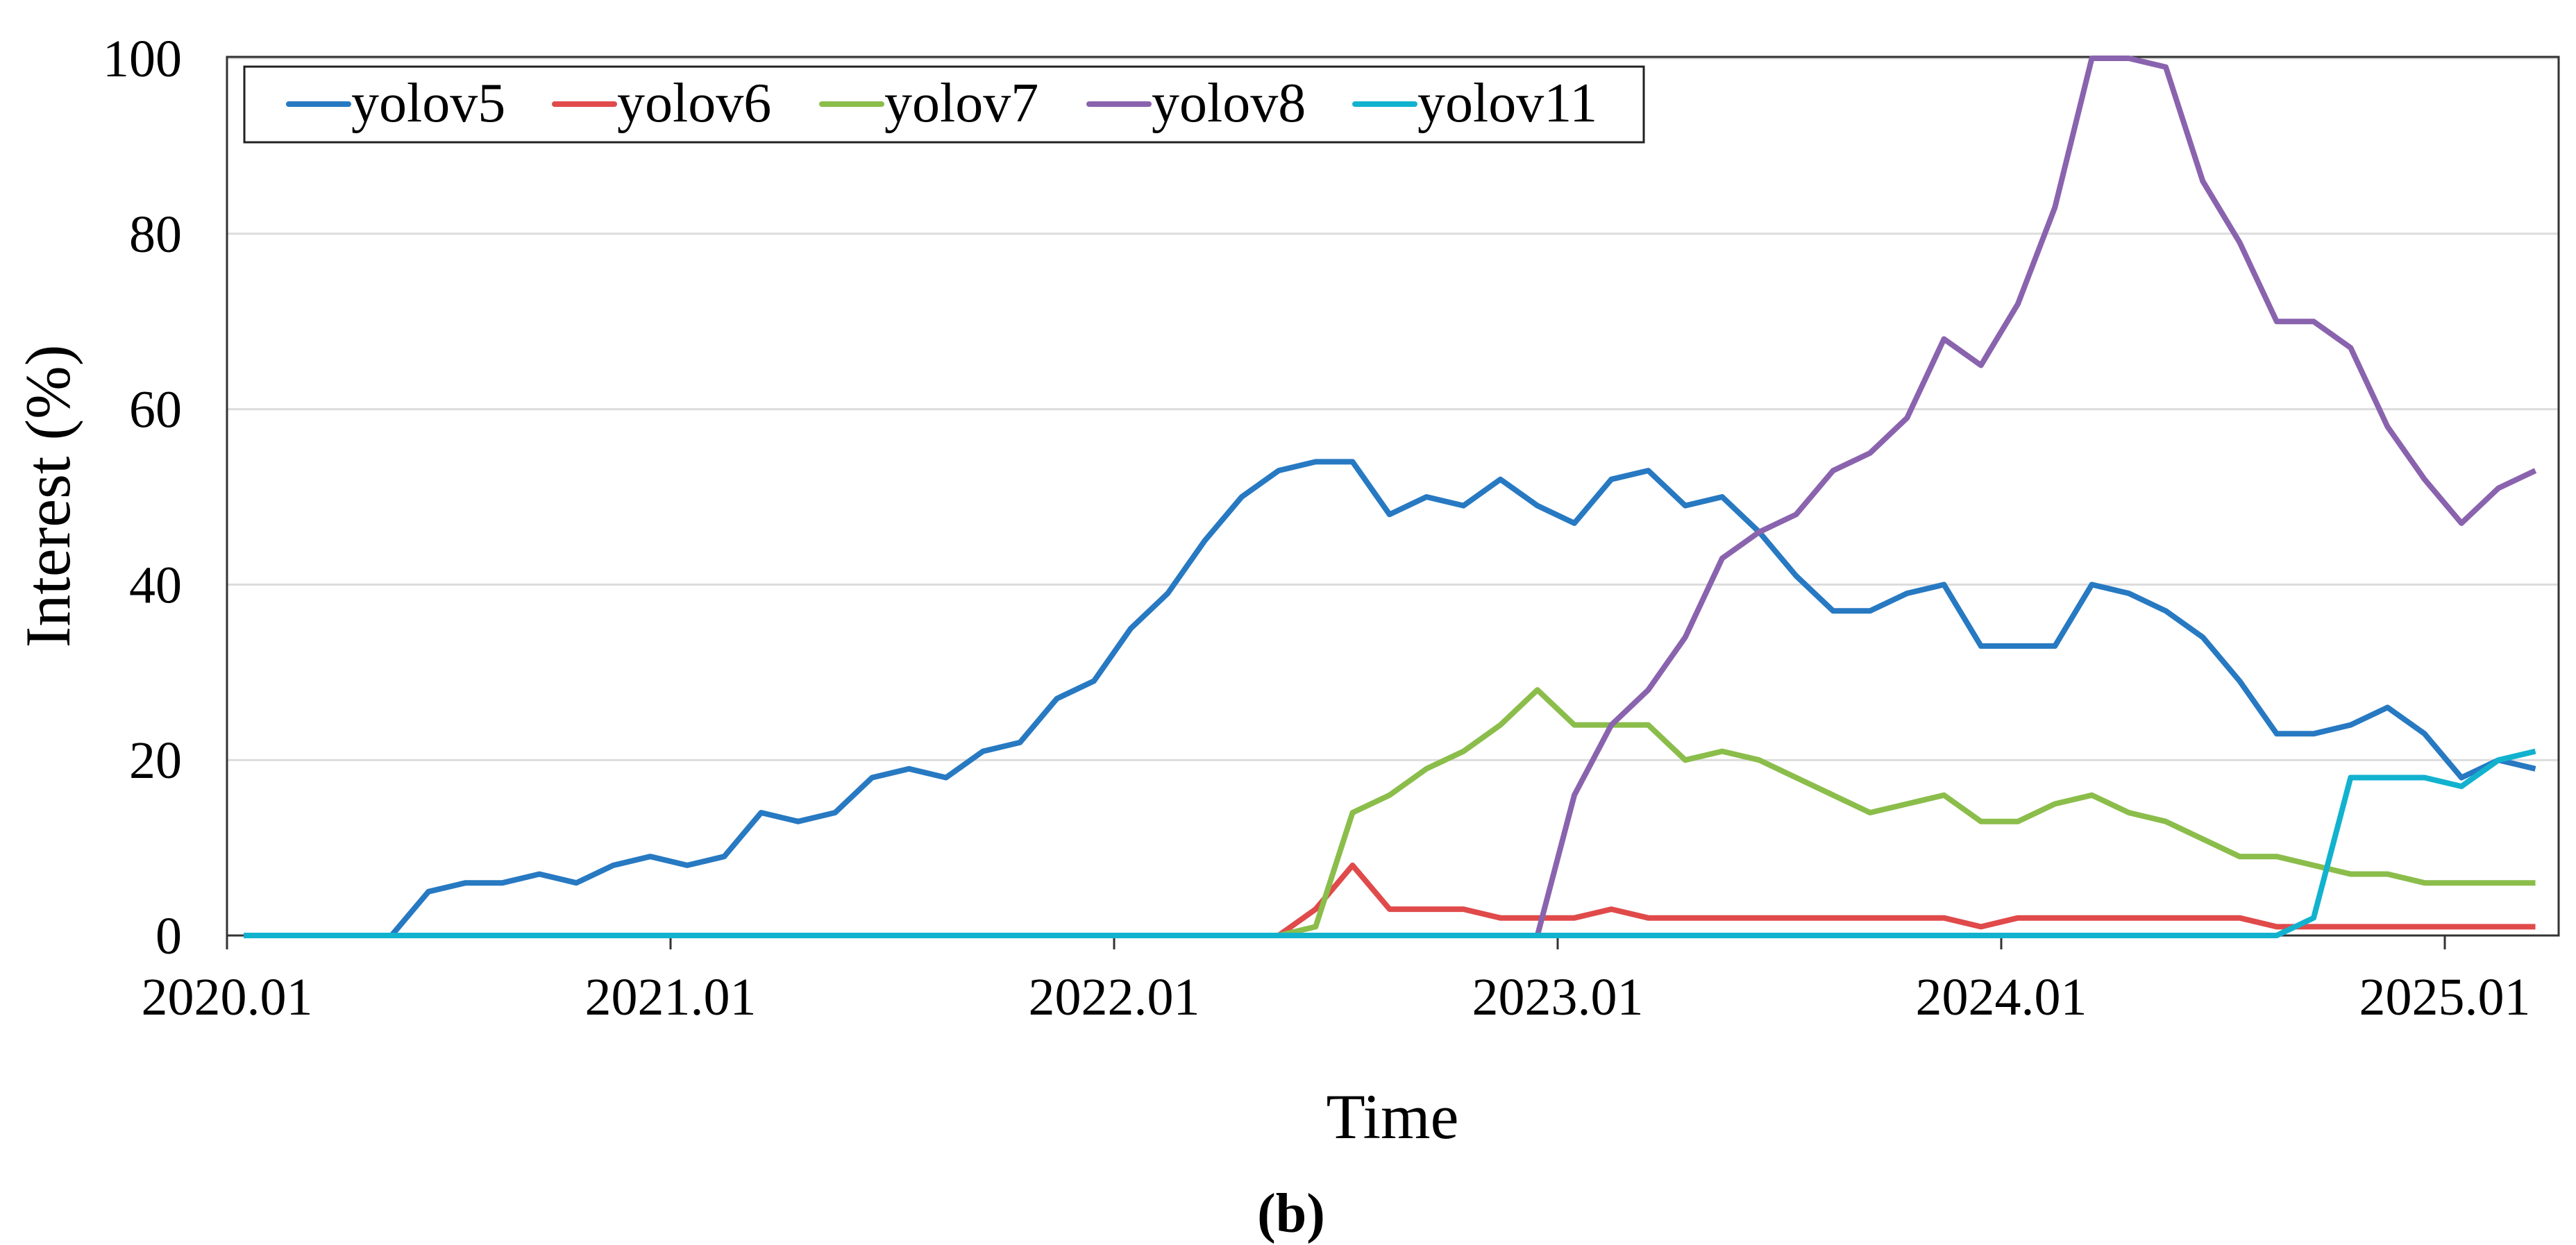 Image resolution: width=2576 pixels, height=1245 pixels. I want to click on legend-item-yolov11: yolov11, so click(1474, 104).